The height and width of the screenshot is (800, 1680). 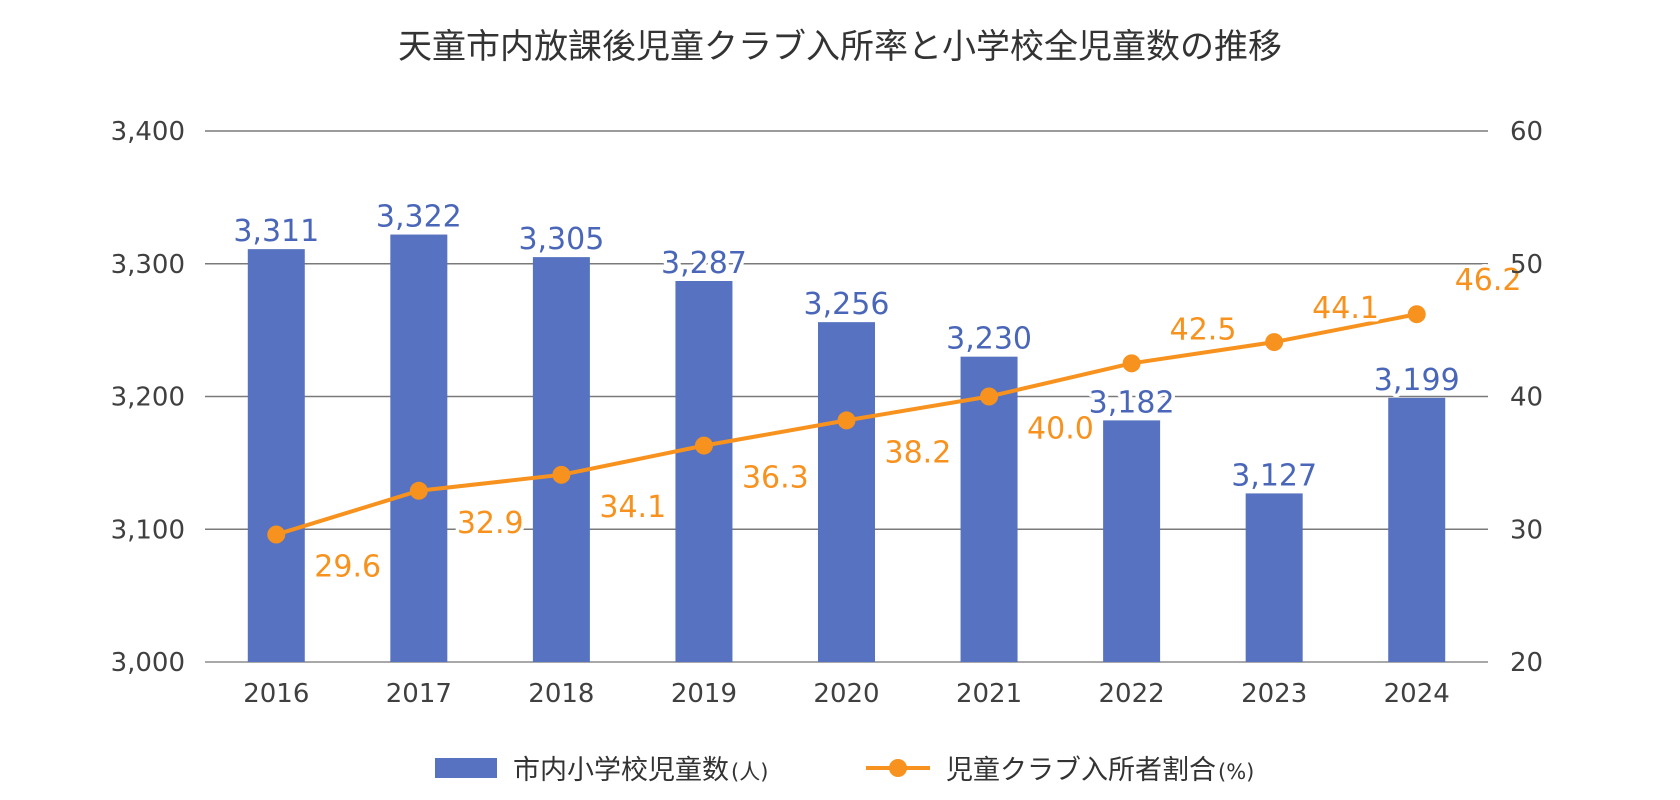 What do you see at coordinates (148, 398) in the screenshot?
I see `y-left-tick-label: 3,200` at bounding box center [148, 398].